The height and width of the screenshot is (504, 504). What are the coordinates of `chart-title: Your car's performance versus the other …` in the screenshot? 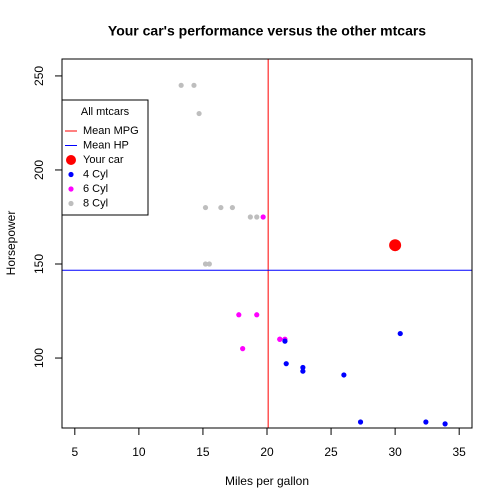 It's located at (267, 31).